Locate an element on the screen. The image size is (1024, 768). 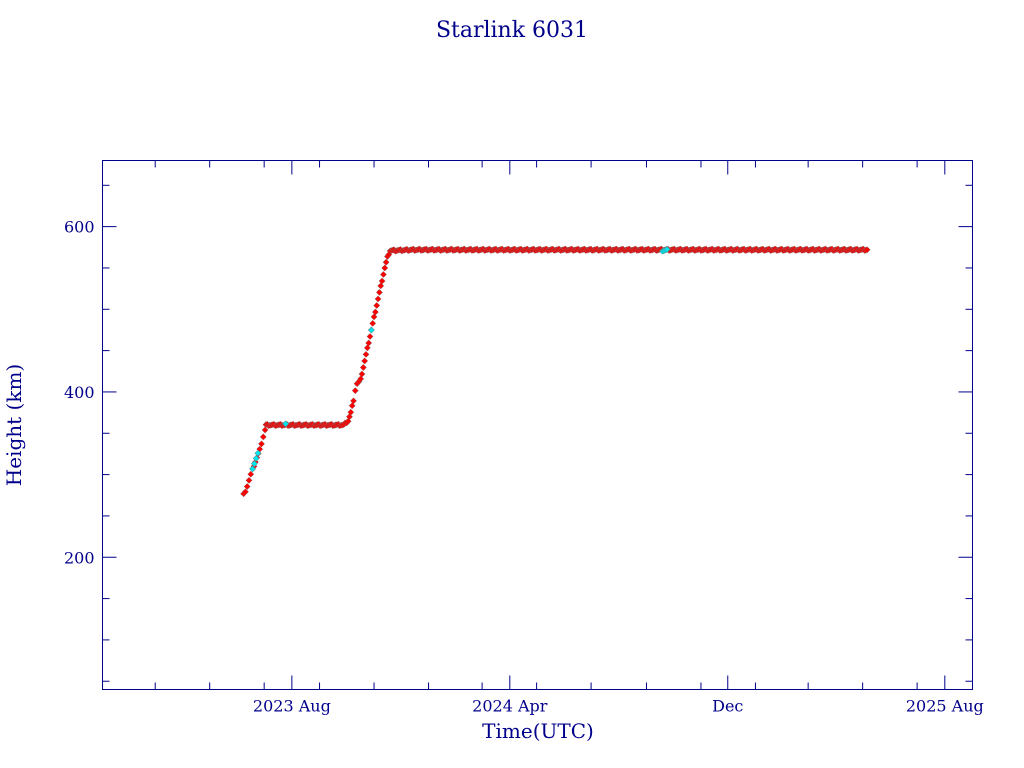
x-tick-label: 2023 Aug is located at coordinates (292, 706).